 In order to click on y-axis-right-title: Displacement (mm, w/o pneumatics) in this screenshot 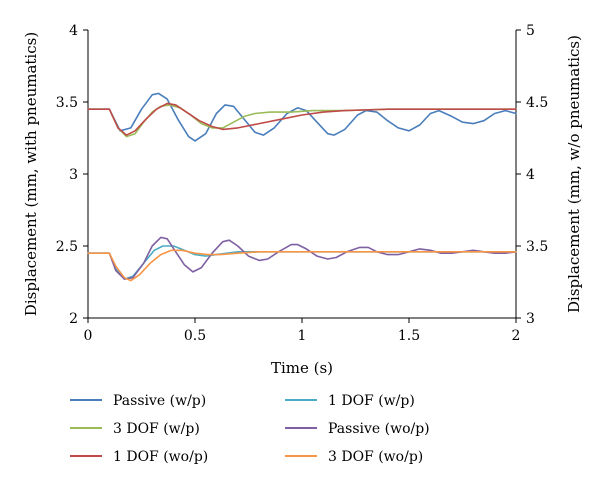, I will do `click(574, 174)`.